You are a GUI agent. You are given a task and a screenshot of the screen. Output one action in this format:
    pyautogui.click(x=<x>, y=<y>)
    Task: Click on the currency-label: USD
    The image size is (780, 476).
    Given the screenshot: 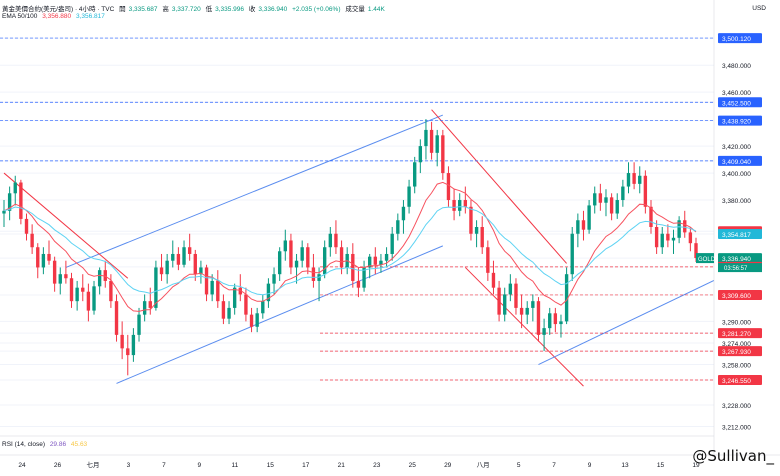 What is the action you would take?
    pyautogui.click(x=759, y=8)
    